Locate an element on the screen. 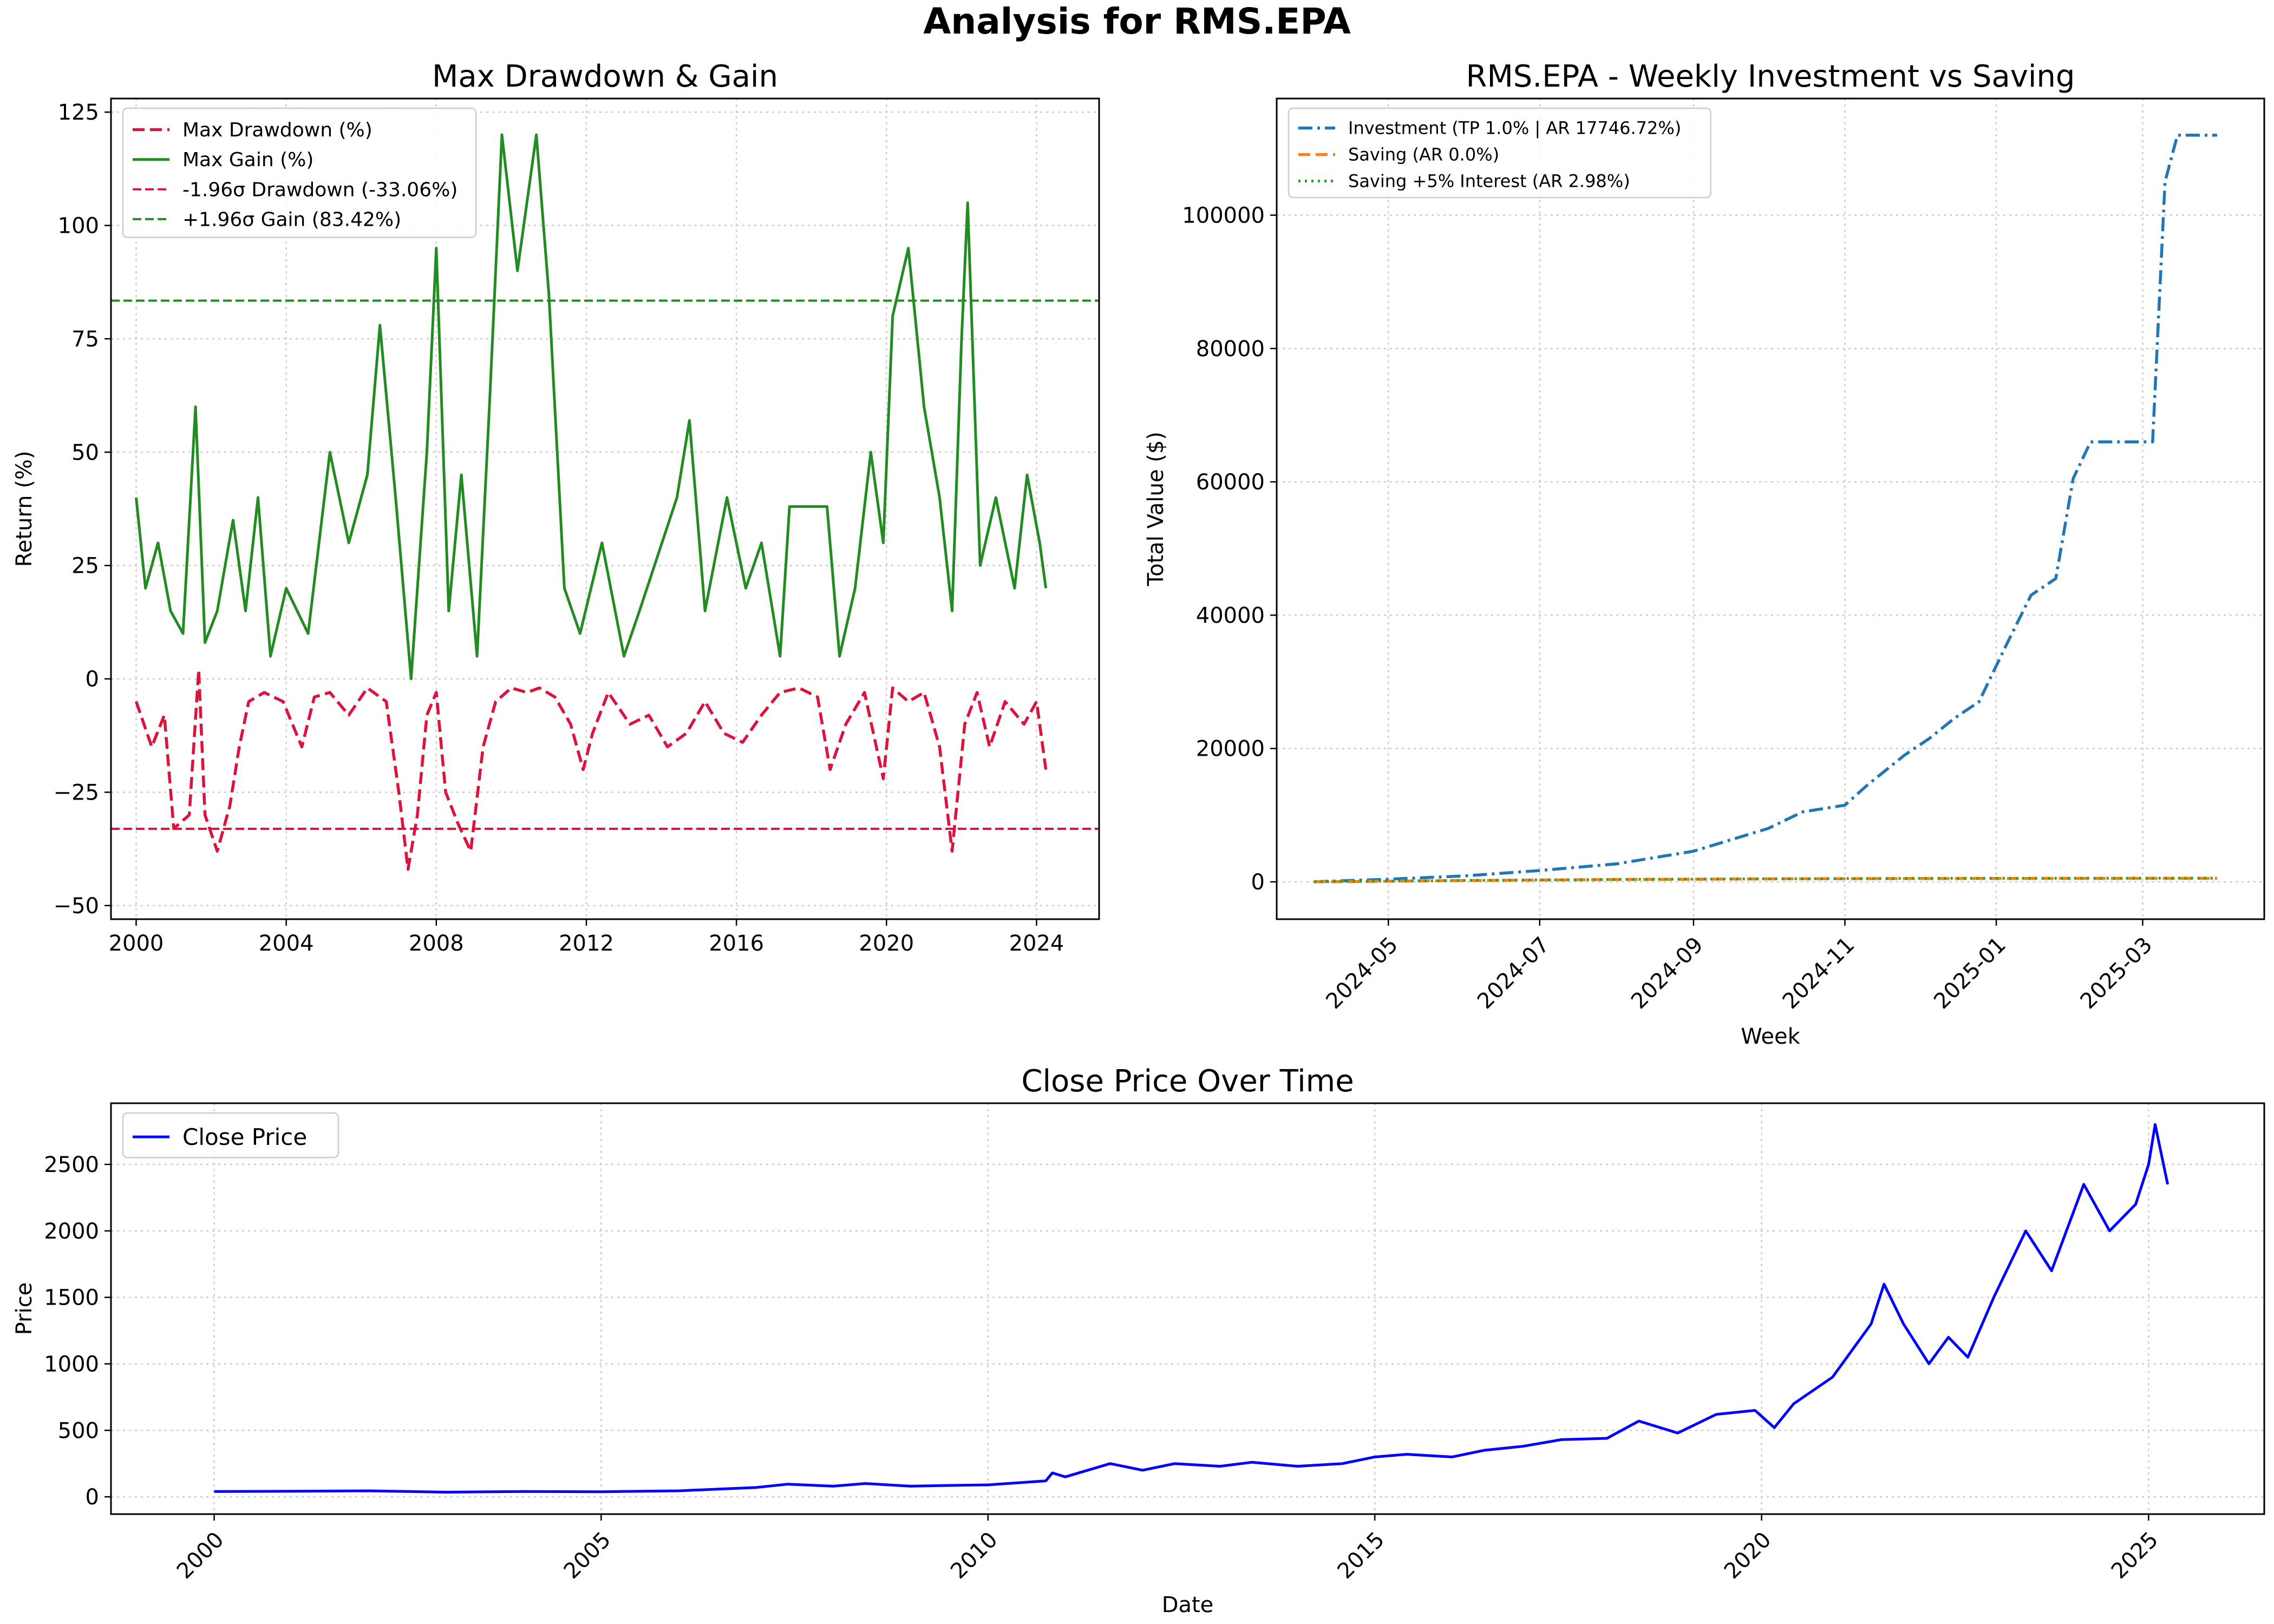 The width and height of the screenshot is (2274, 1624). y-tick-label: 60000 is located at coordinates (1230, 483).